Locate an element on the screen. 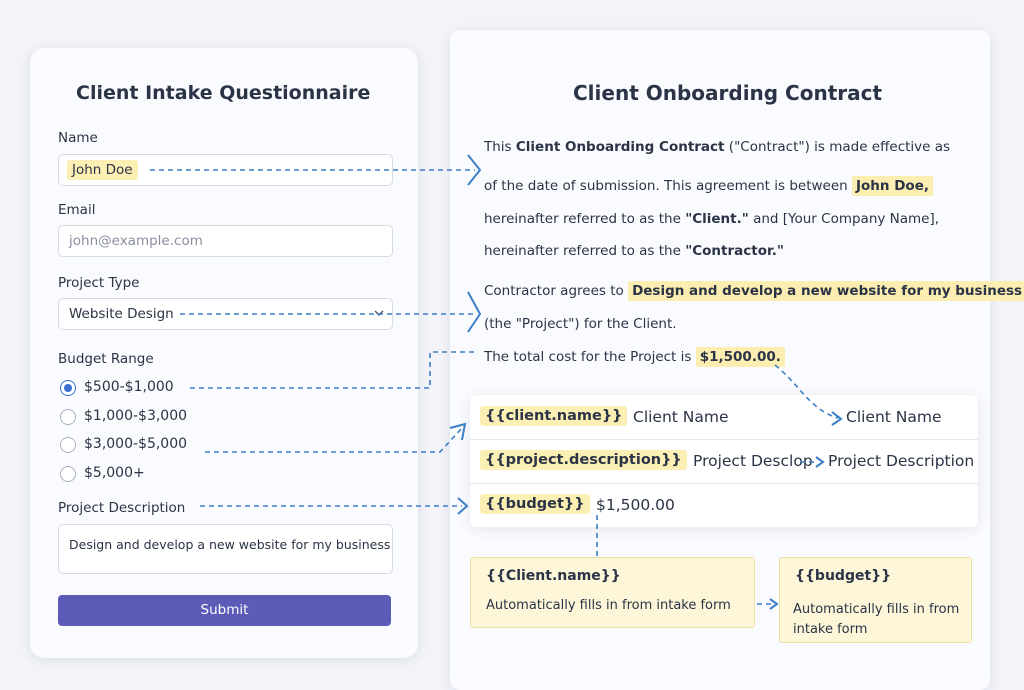 The image size is (1024, 690). note-tag: {{Client.name}} is located at coordinates (553, 576).